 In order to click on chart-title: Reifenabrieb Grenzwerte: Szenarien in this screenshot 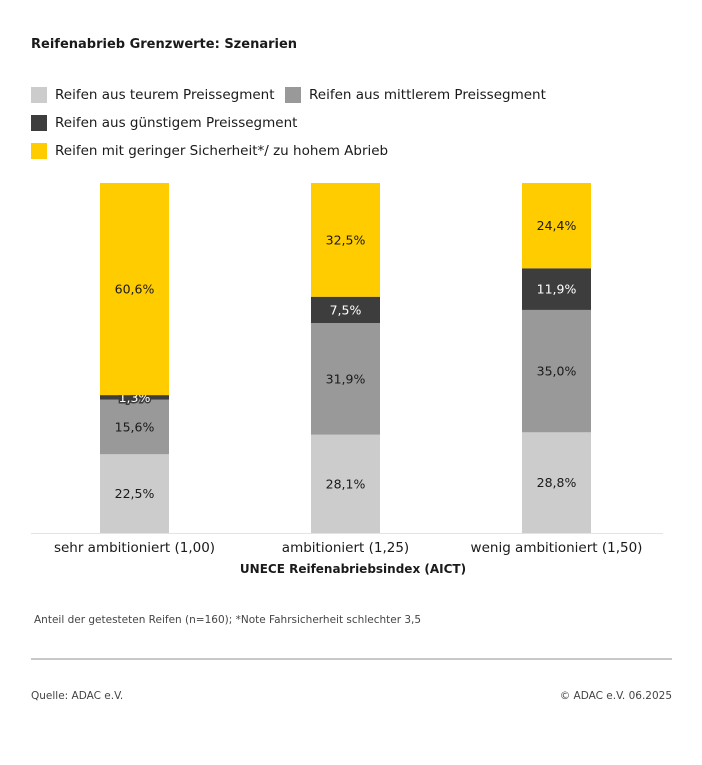, I will do `click(164, 44)`.